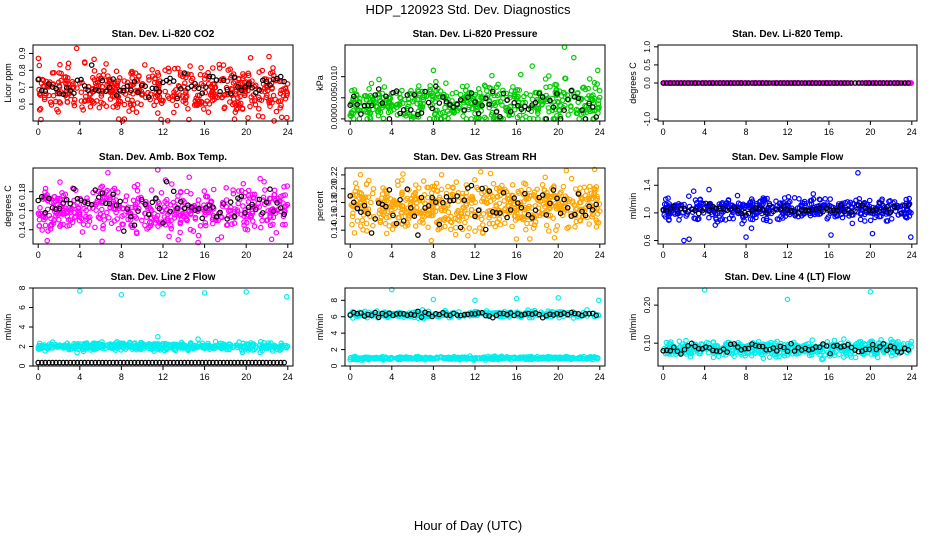 The width and height of the screenshot is (936, 540). What do you see at coordinates (22, 307) in the screenshot?
I see `y-tick-label: 6` at bounding box center [22, 307].